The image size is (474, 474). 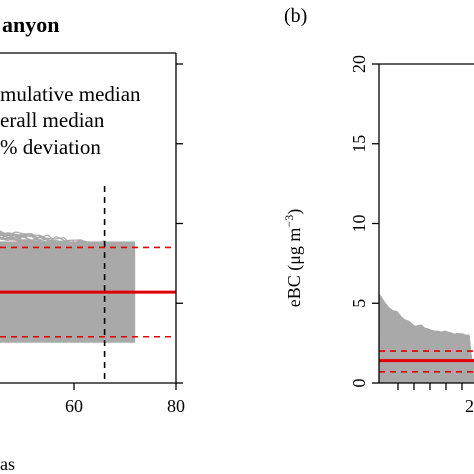 I want to click on panel-b-bottom-ticks, so click(x=430, y=386).